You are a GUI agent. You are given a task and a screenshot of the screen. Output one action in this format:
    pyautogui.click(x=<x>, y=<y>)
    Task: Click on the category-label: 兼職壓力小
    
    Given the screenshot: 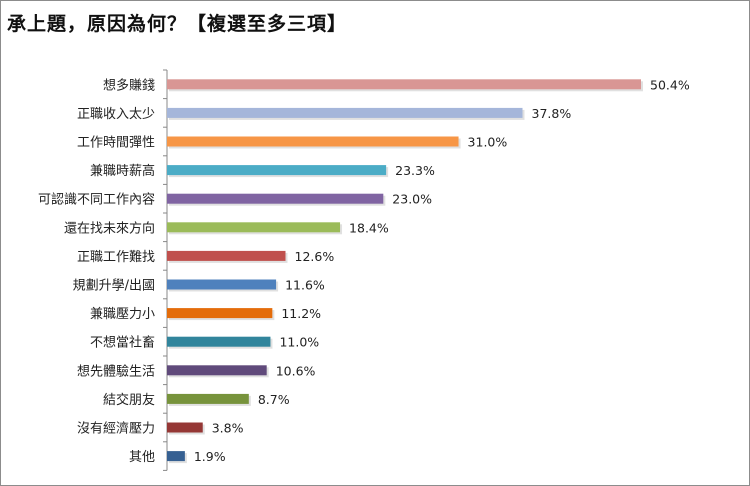 What is the action you would take?
    pyautogui.click(x=122, y=314)
    